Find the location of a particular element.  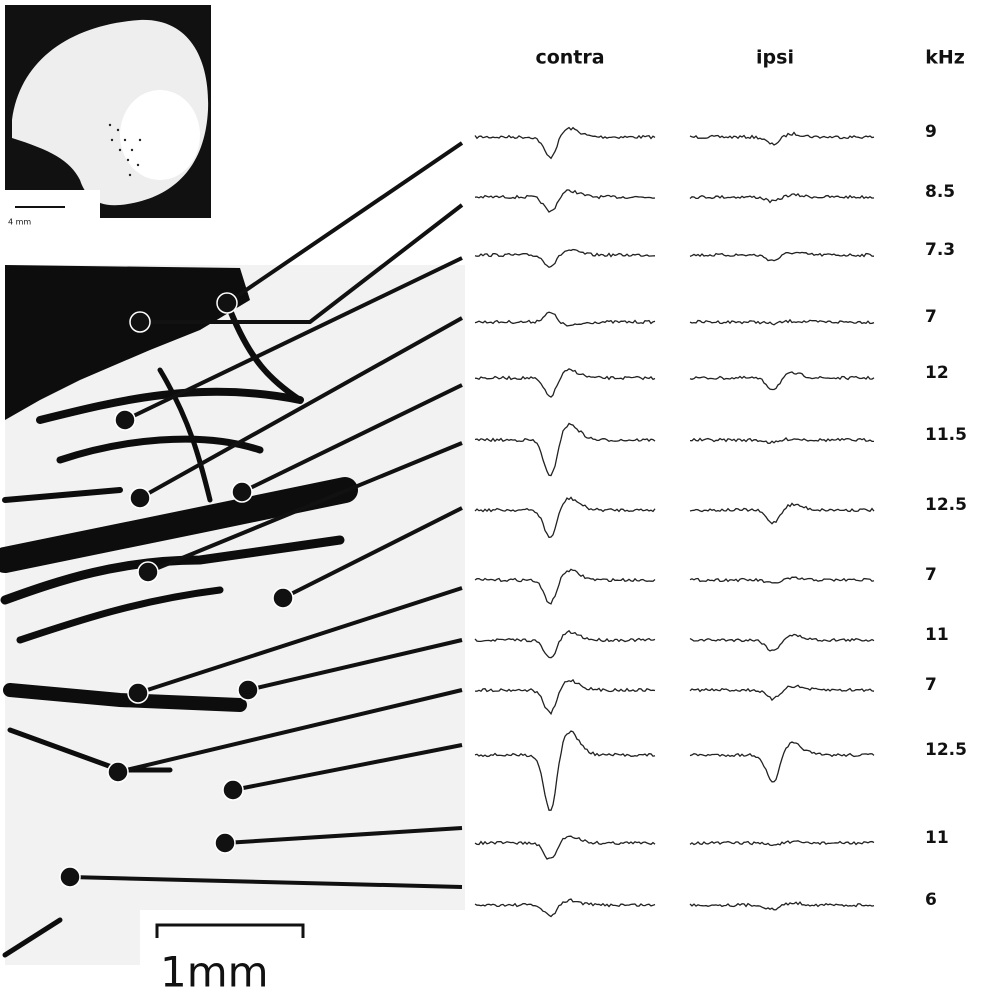

inset-scale-label: 4 mm is located at coordinates (19, 222).